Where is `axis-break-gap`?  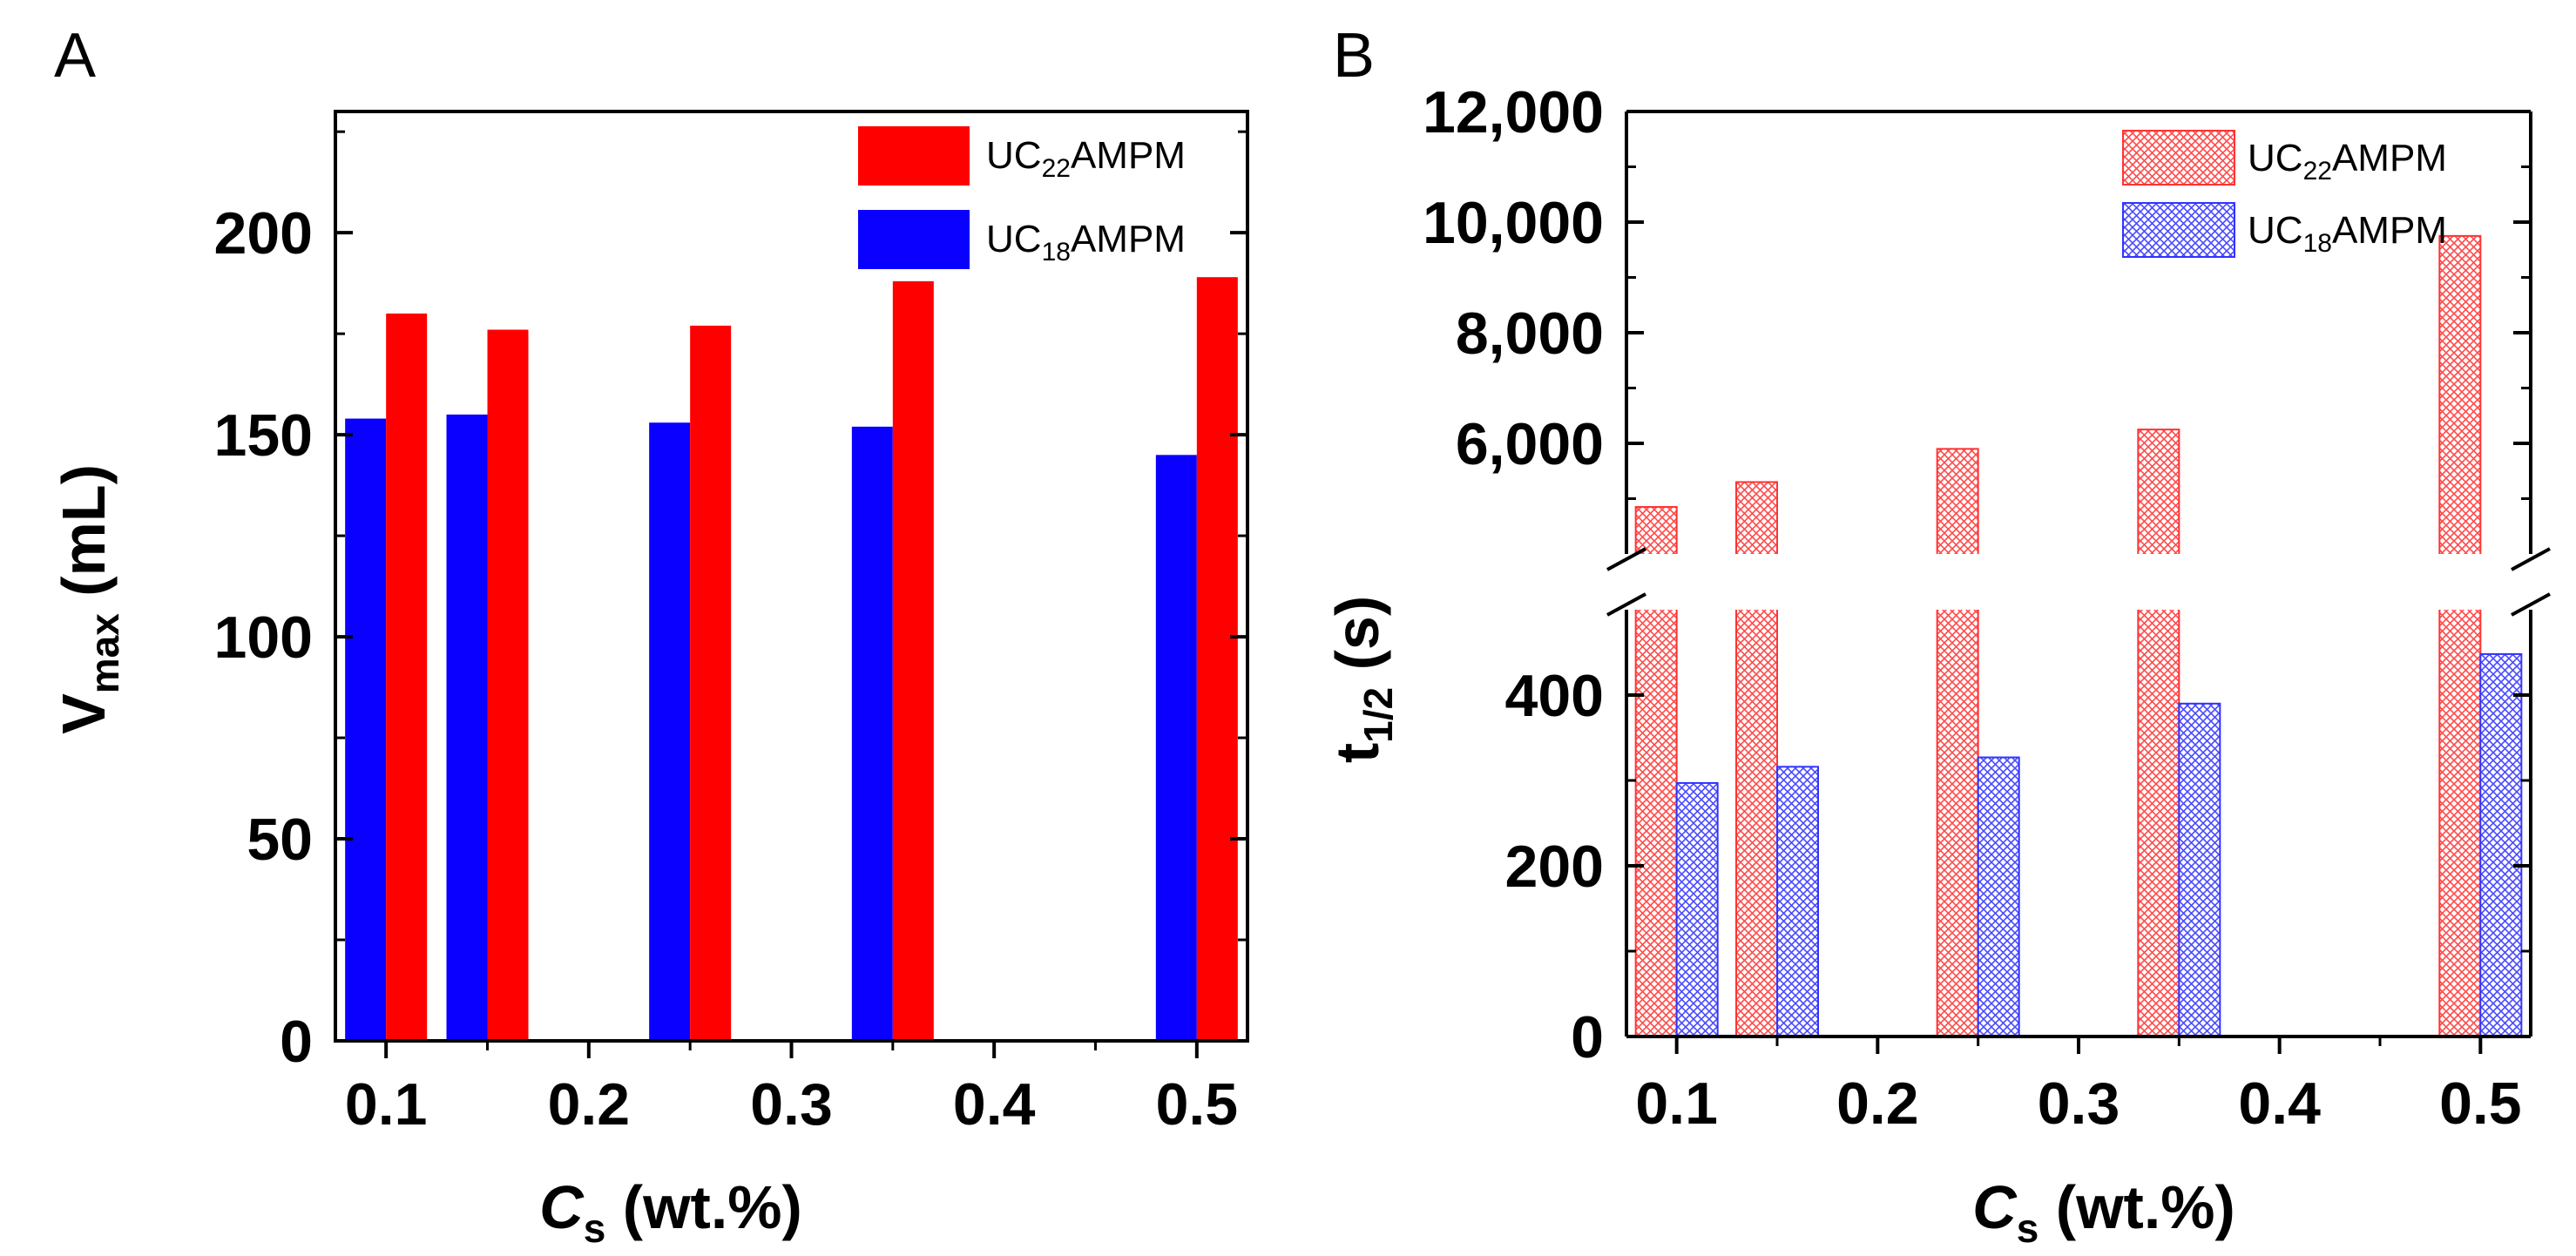 axis-break-gap is located at coordinates (2078, 582).